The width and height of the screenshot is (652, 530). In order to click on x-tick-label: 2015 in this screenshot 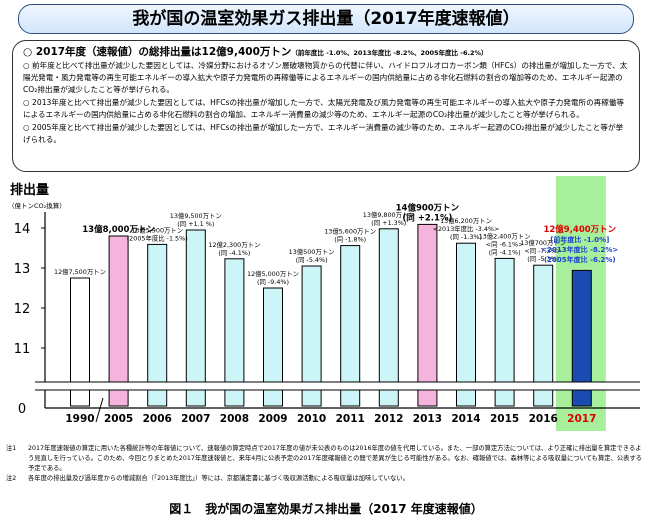, I will do `click(504, 419)`.